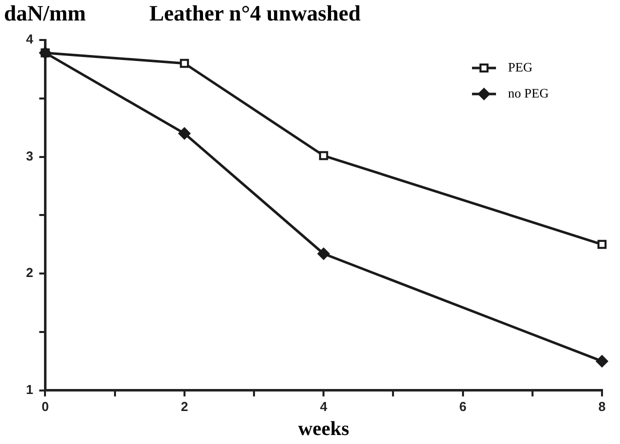 The width and height of the screenshot is (620, 444). What do you see at coordinates (324, 429) in the screenshot?
I see `x-axis-title: weeks` at bounding box center [324, 429].